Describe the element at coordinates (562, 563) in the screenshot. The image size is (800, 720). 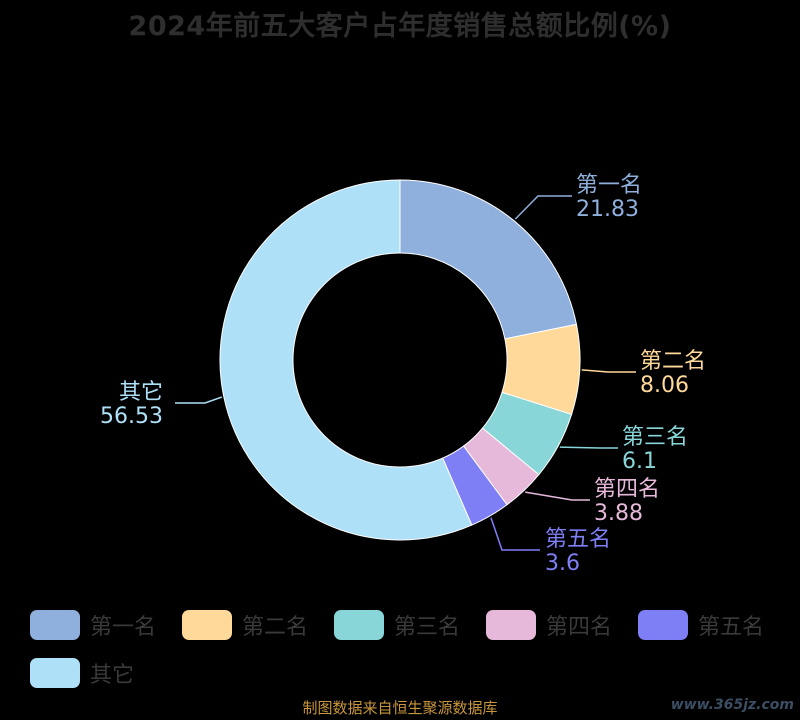
I see `slice-value-label: 3.6` at that location.